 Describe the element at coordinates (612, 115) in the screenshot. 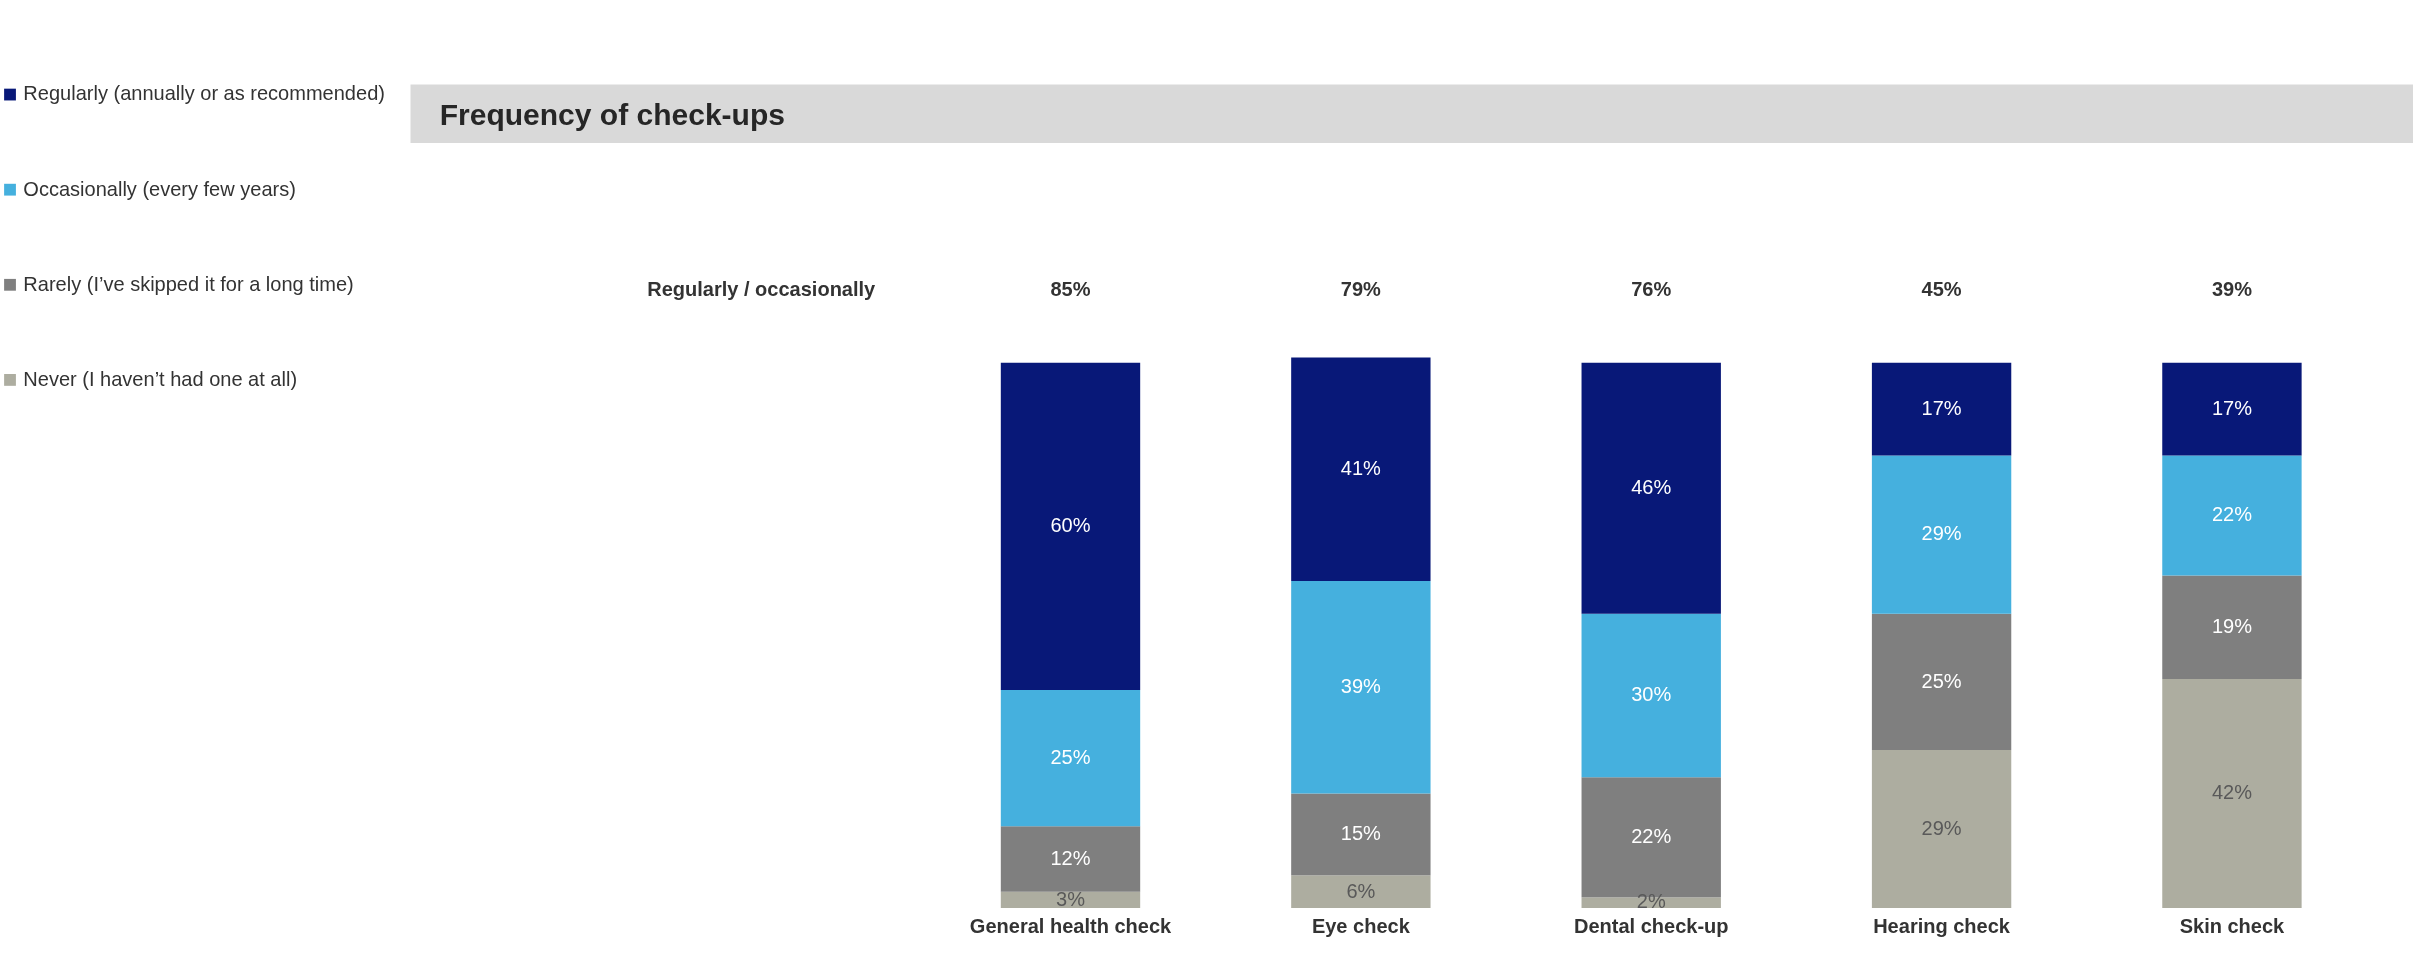

I see `text: Frequency of check-ups` at that location.